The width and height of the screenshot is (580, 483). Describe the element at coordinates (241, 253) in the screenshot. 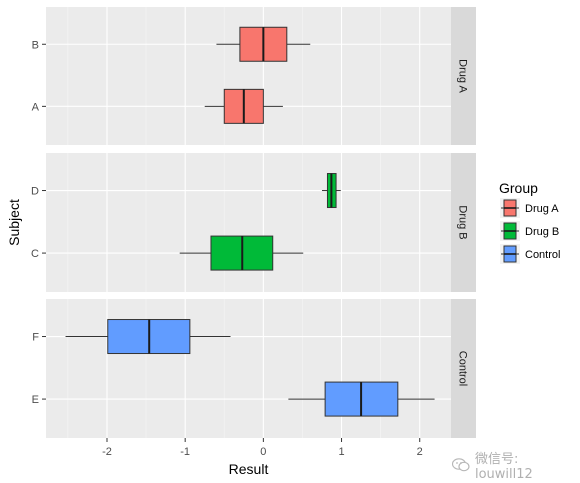

I see `box-c` at that location.